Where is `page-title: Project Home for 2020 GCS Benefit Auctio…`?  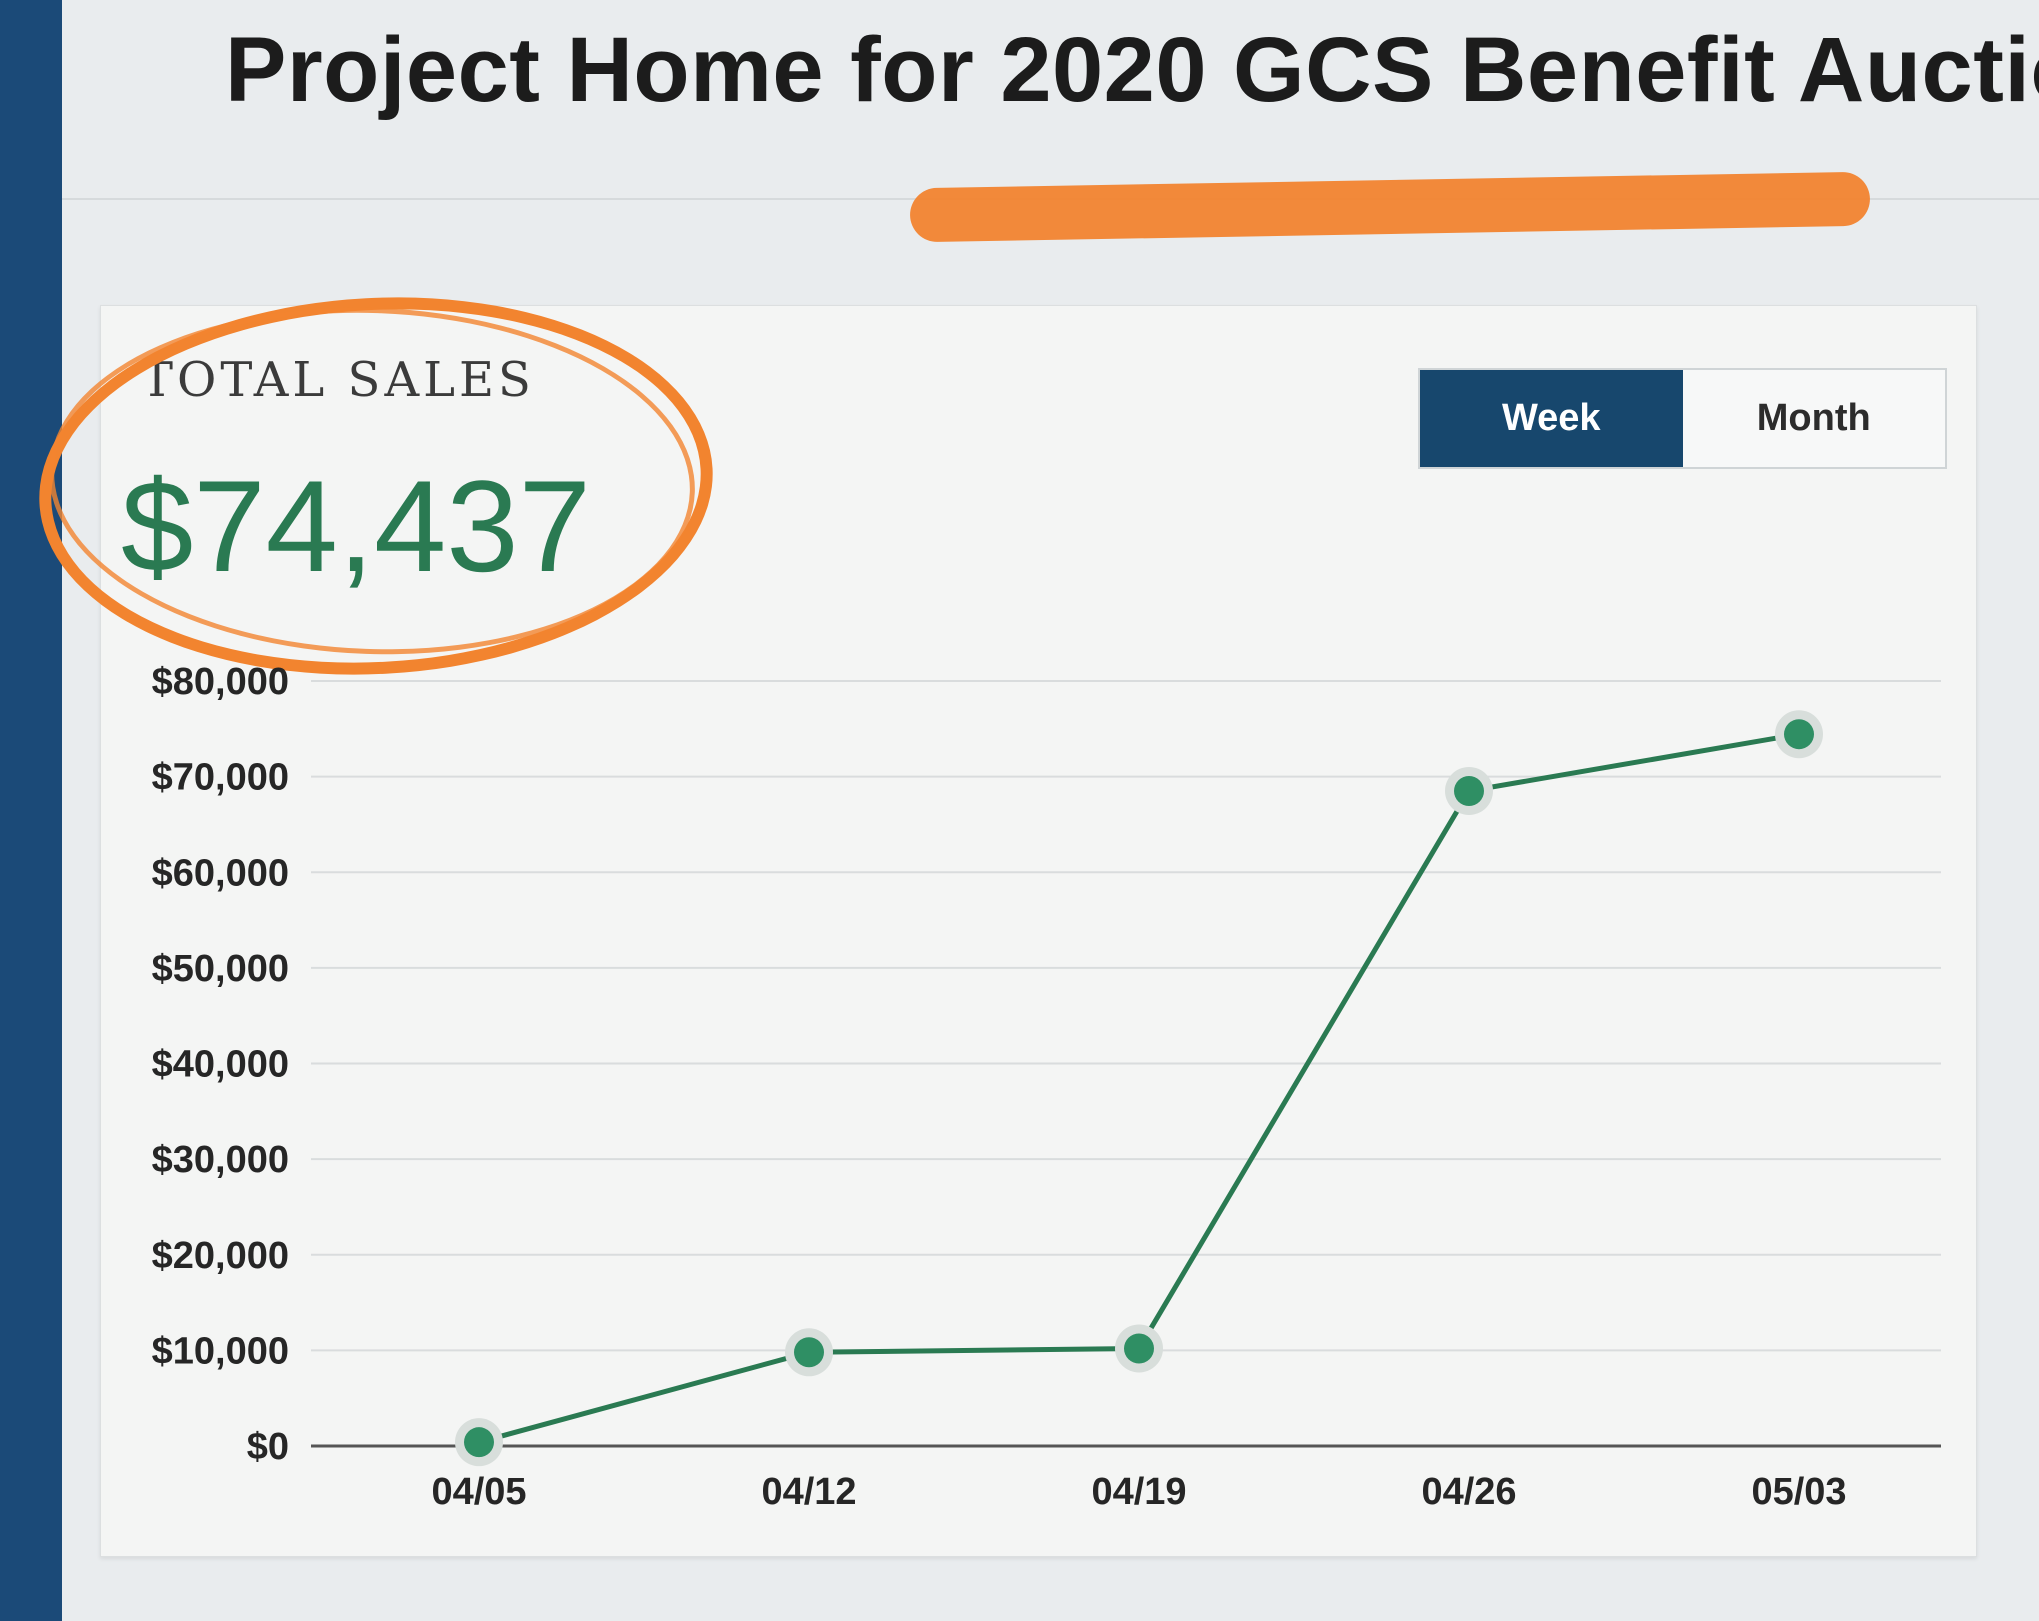 page-title: Project Home for 2020 GCS Benefit Auctio… is located at coordinates (1132, 70).